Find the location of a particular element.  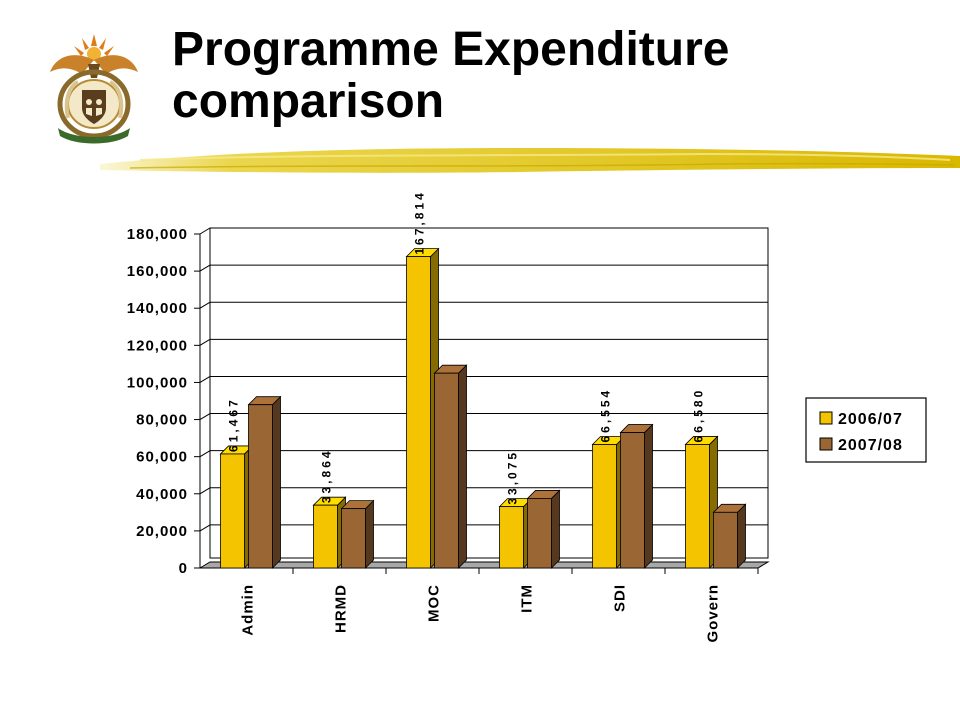

x-axis: Admin HRMD MOC ITM SDI Govern is located at coordinates (499, 605).